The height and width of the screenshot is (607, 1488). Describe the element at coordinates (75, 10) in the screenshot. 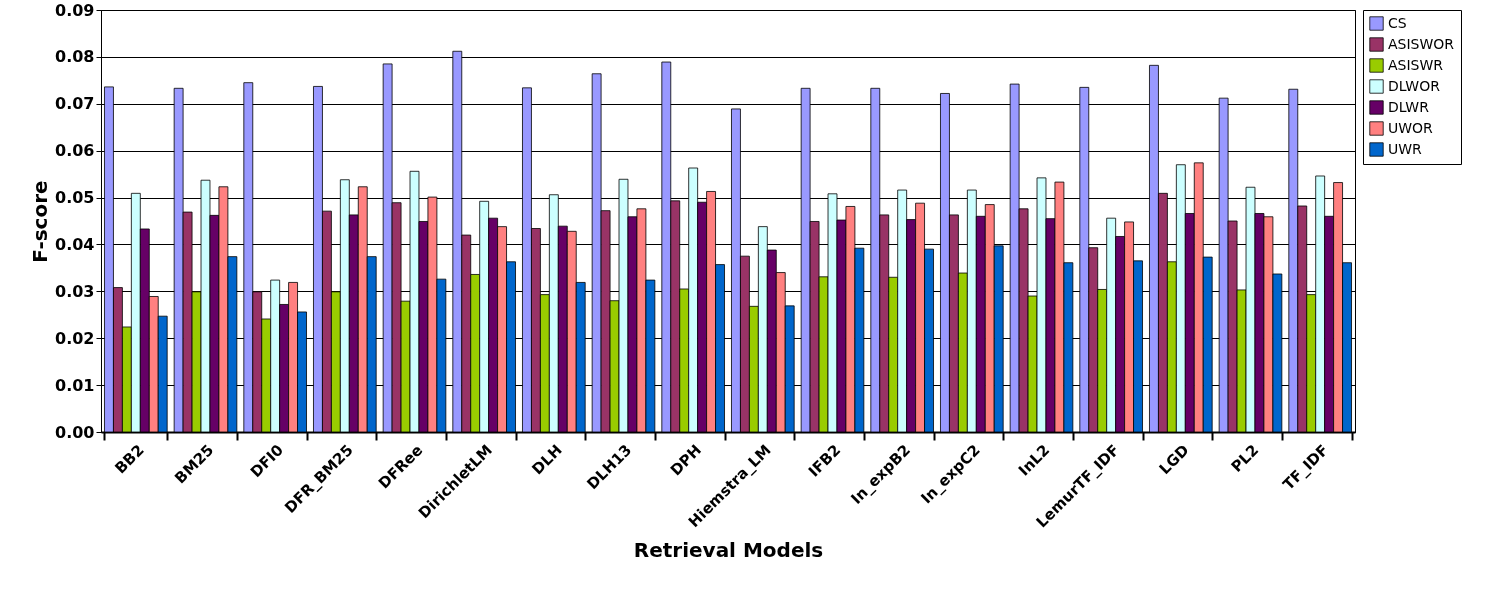

I see `y-tick-label: 0.09` at that location.